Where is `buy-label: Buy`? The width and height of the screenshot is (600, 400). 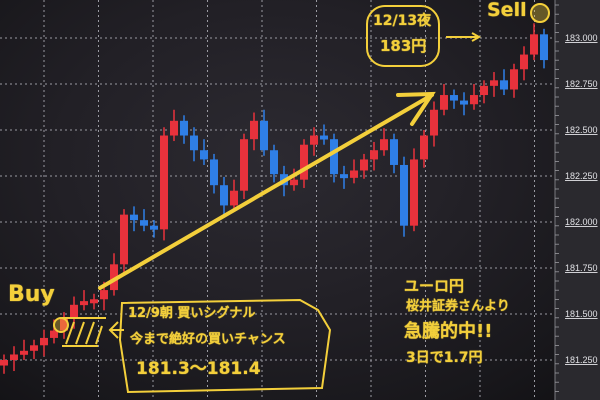 buy-label: Buy is located at coordinates (31, 294).